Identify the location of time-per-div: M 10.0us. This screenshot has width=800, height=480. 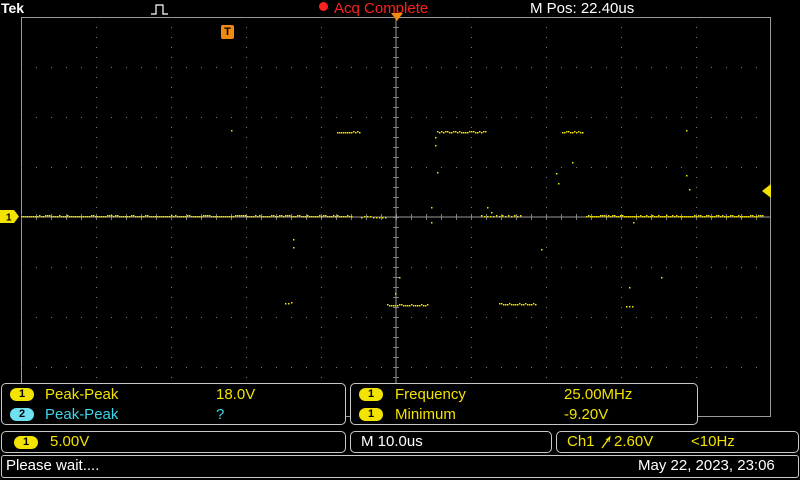
(392, 442).